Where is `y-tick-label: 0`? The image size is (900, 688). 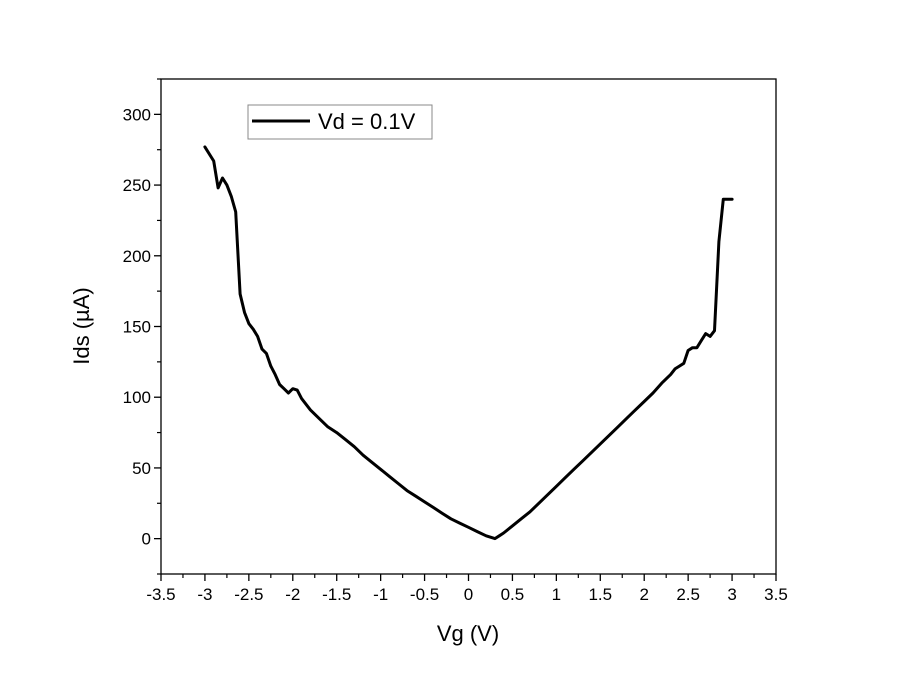
y-tick-label: 0 is located at coordinates (146, 539).